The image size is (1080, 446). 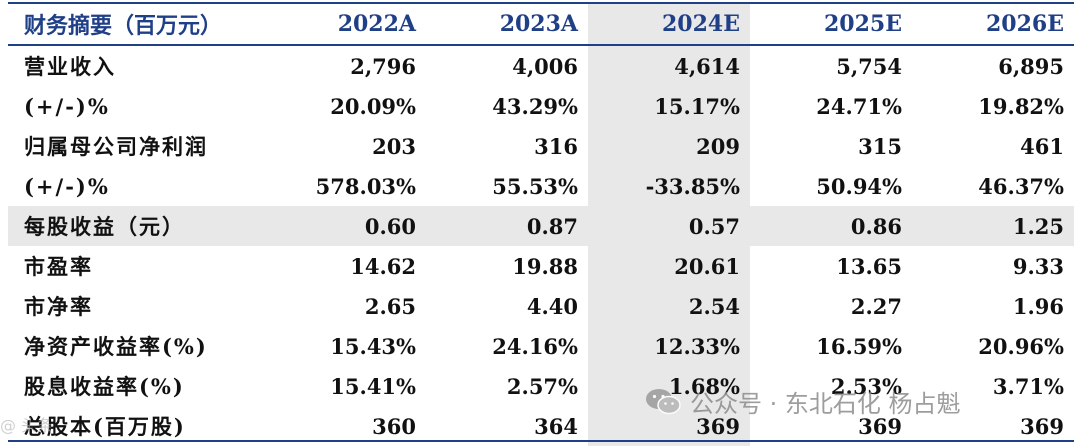 I want to click on cell-value: 43.29%, so click(x=535, y=106).